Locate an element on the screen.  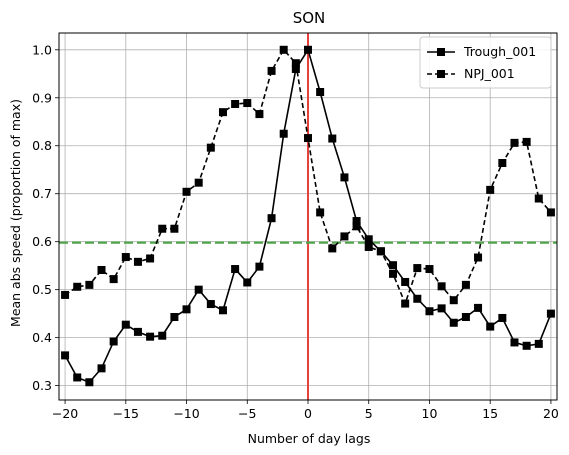
x-tick-label: −10 is located at coordinates (186, 413).